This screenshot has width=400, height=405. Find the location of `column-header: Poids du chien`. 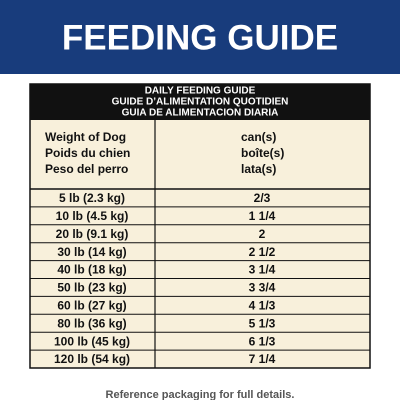

column-header: Poids du chien is located at coordinates (87, 153).